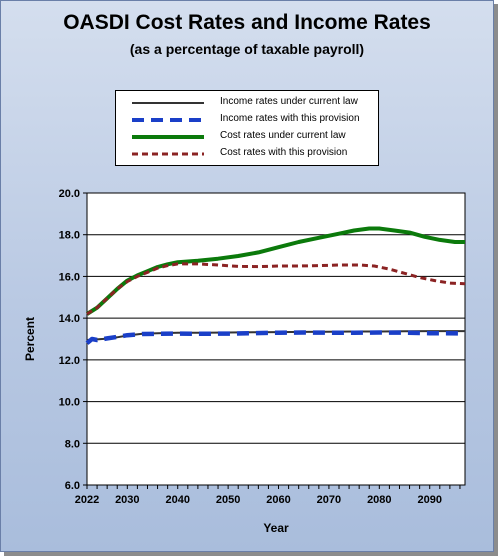  I want to click on x-tick-label: 2040, so click(177, 500).